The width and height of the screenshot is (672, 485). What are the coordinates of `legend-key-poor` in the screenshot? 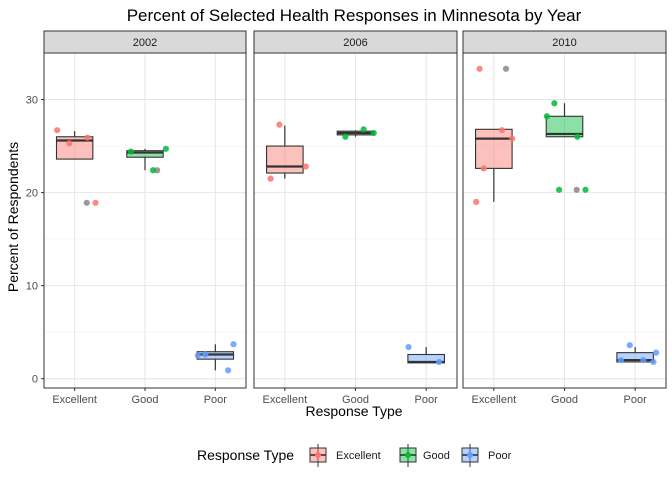 It's located at (470, 455).